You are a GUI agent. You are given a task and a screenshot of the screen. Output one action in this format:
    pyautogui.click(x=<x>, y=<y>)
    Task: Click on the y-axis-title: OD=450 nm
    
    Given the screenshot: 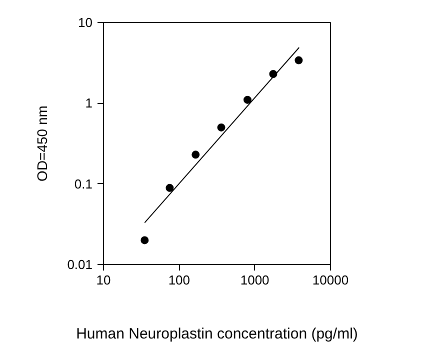 What is the action you would take?
    pyautogui.click(x=42, y=144)
    